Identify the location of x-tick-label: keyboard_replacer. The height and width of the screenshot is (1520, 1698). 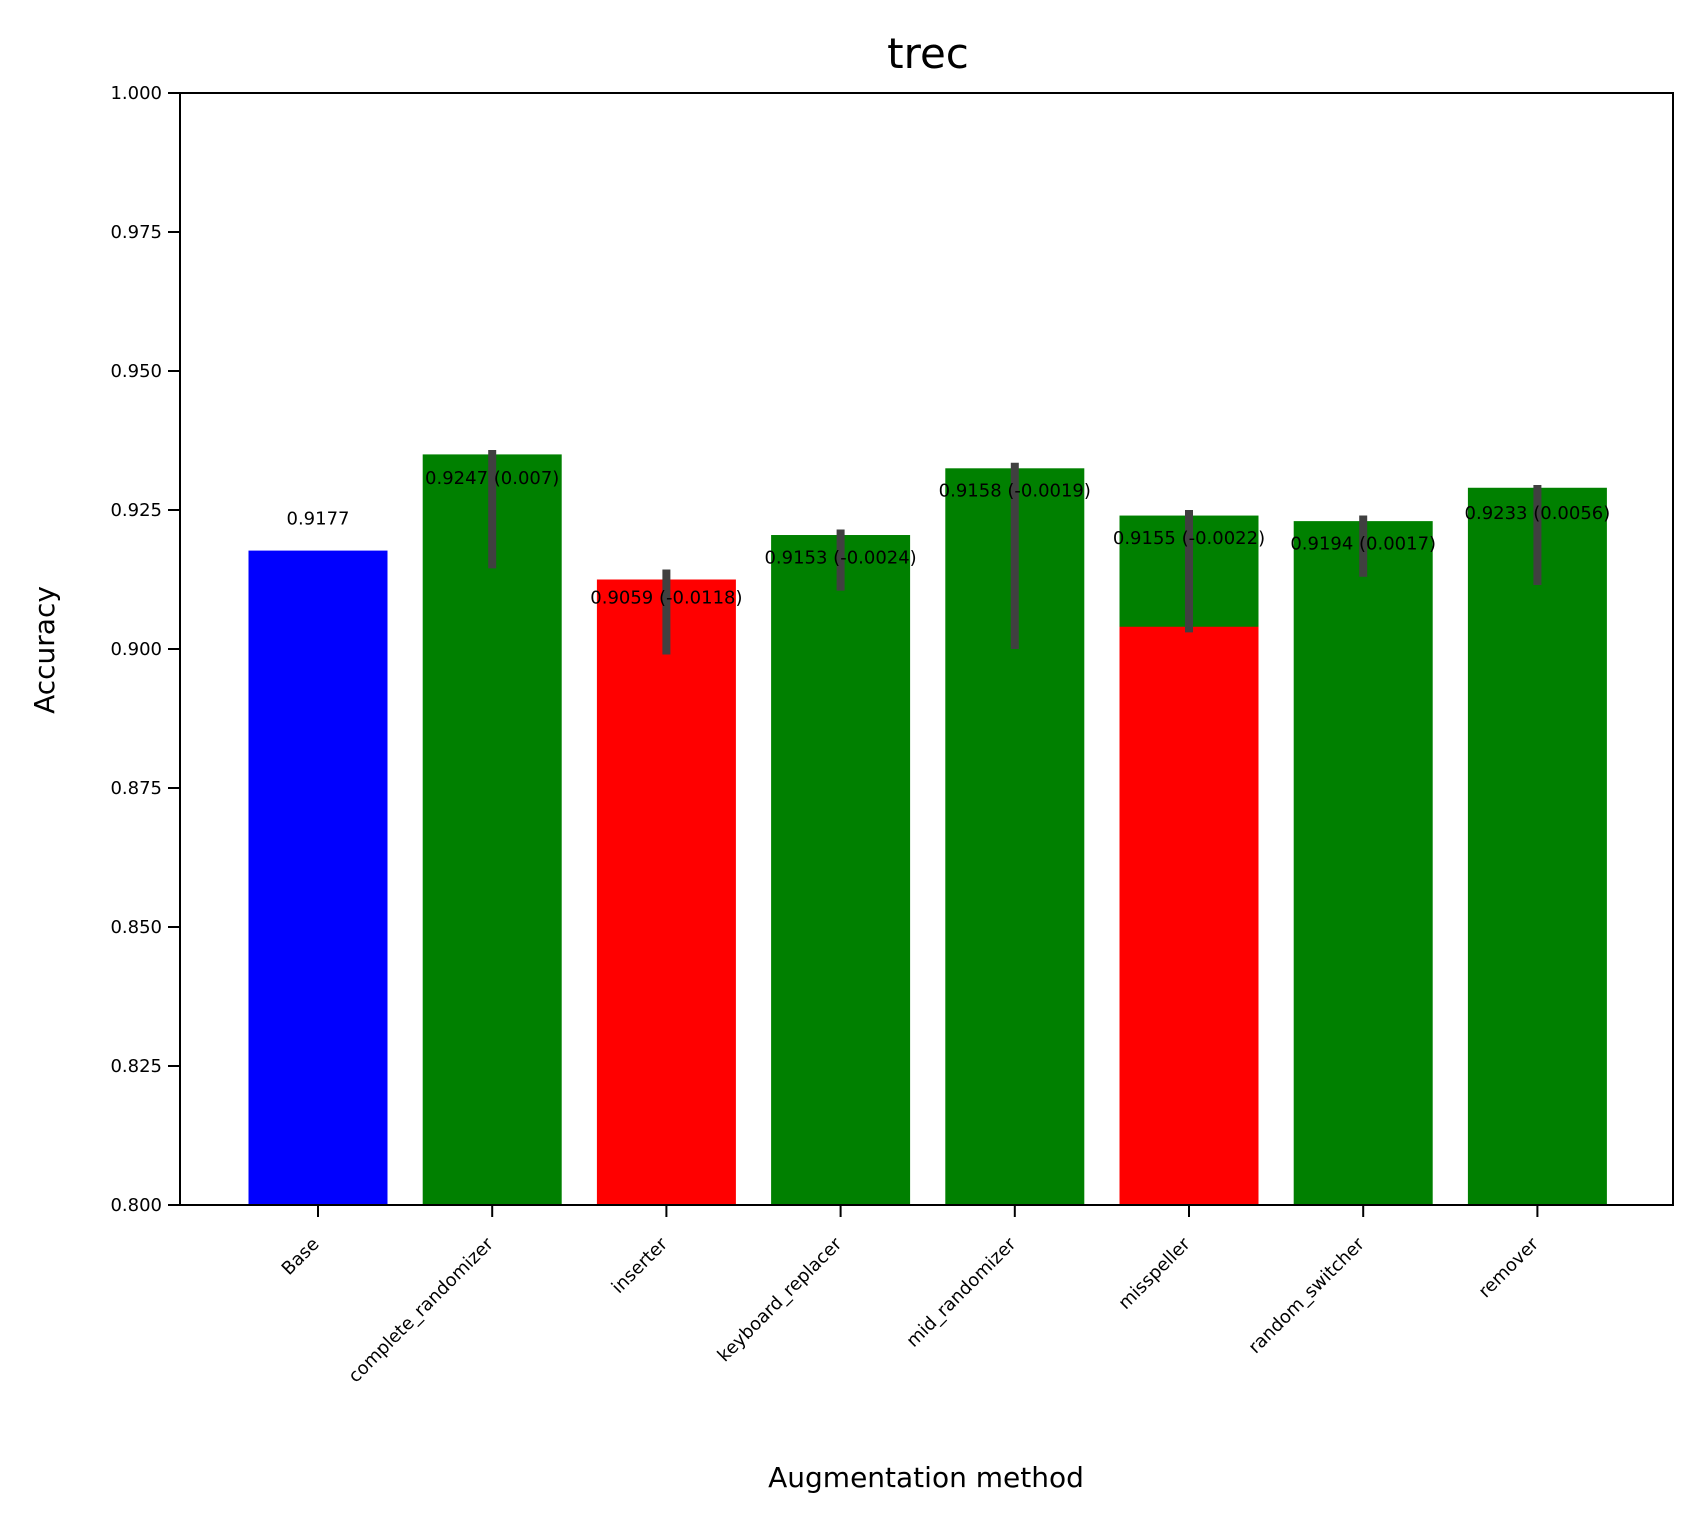
(780, 1299).